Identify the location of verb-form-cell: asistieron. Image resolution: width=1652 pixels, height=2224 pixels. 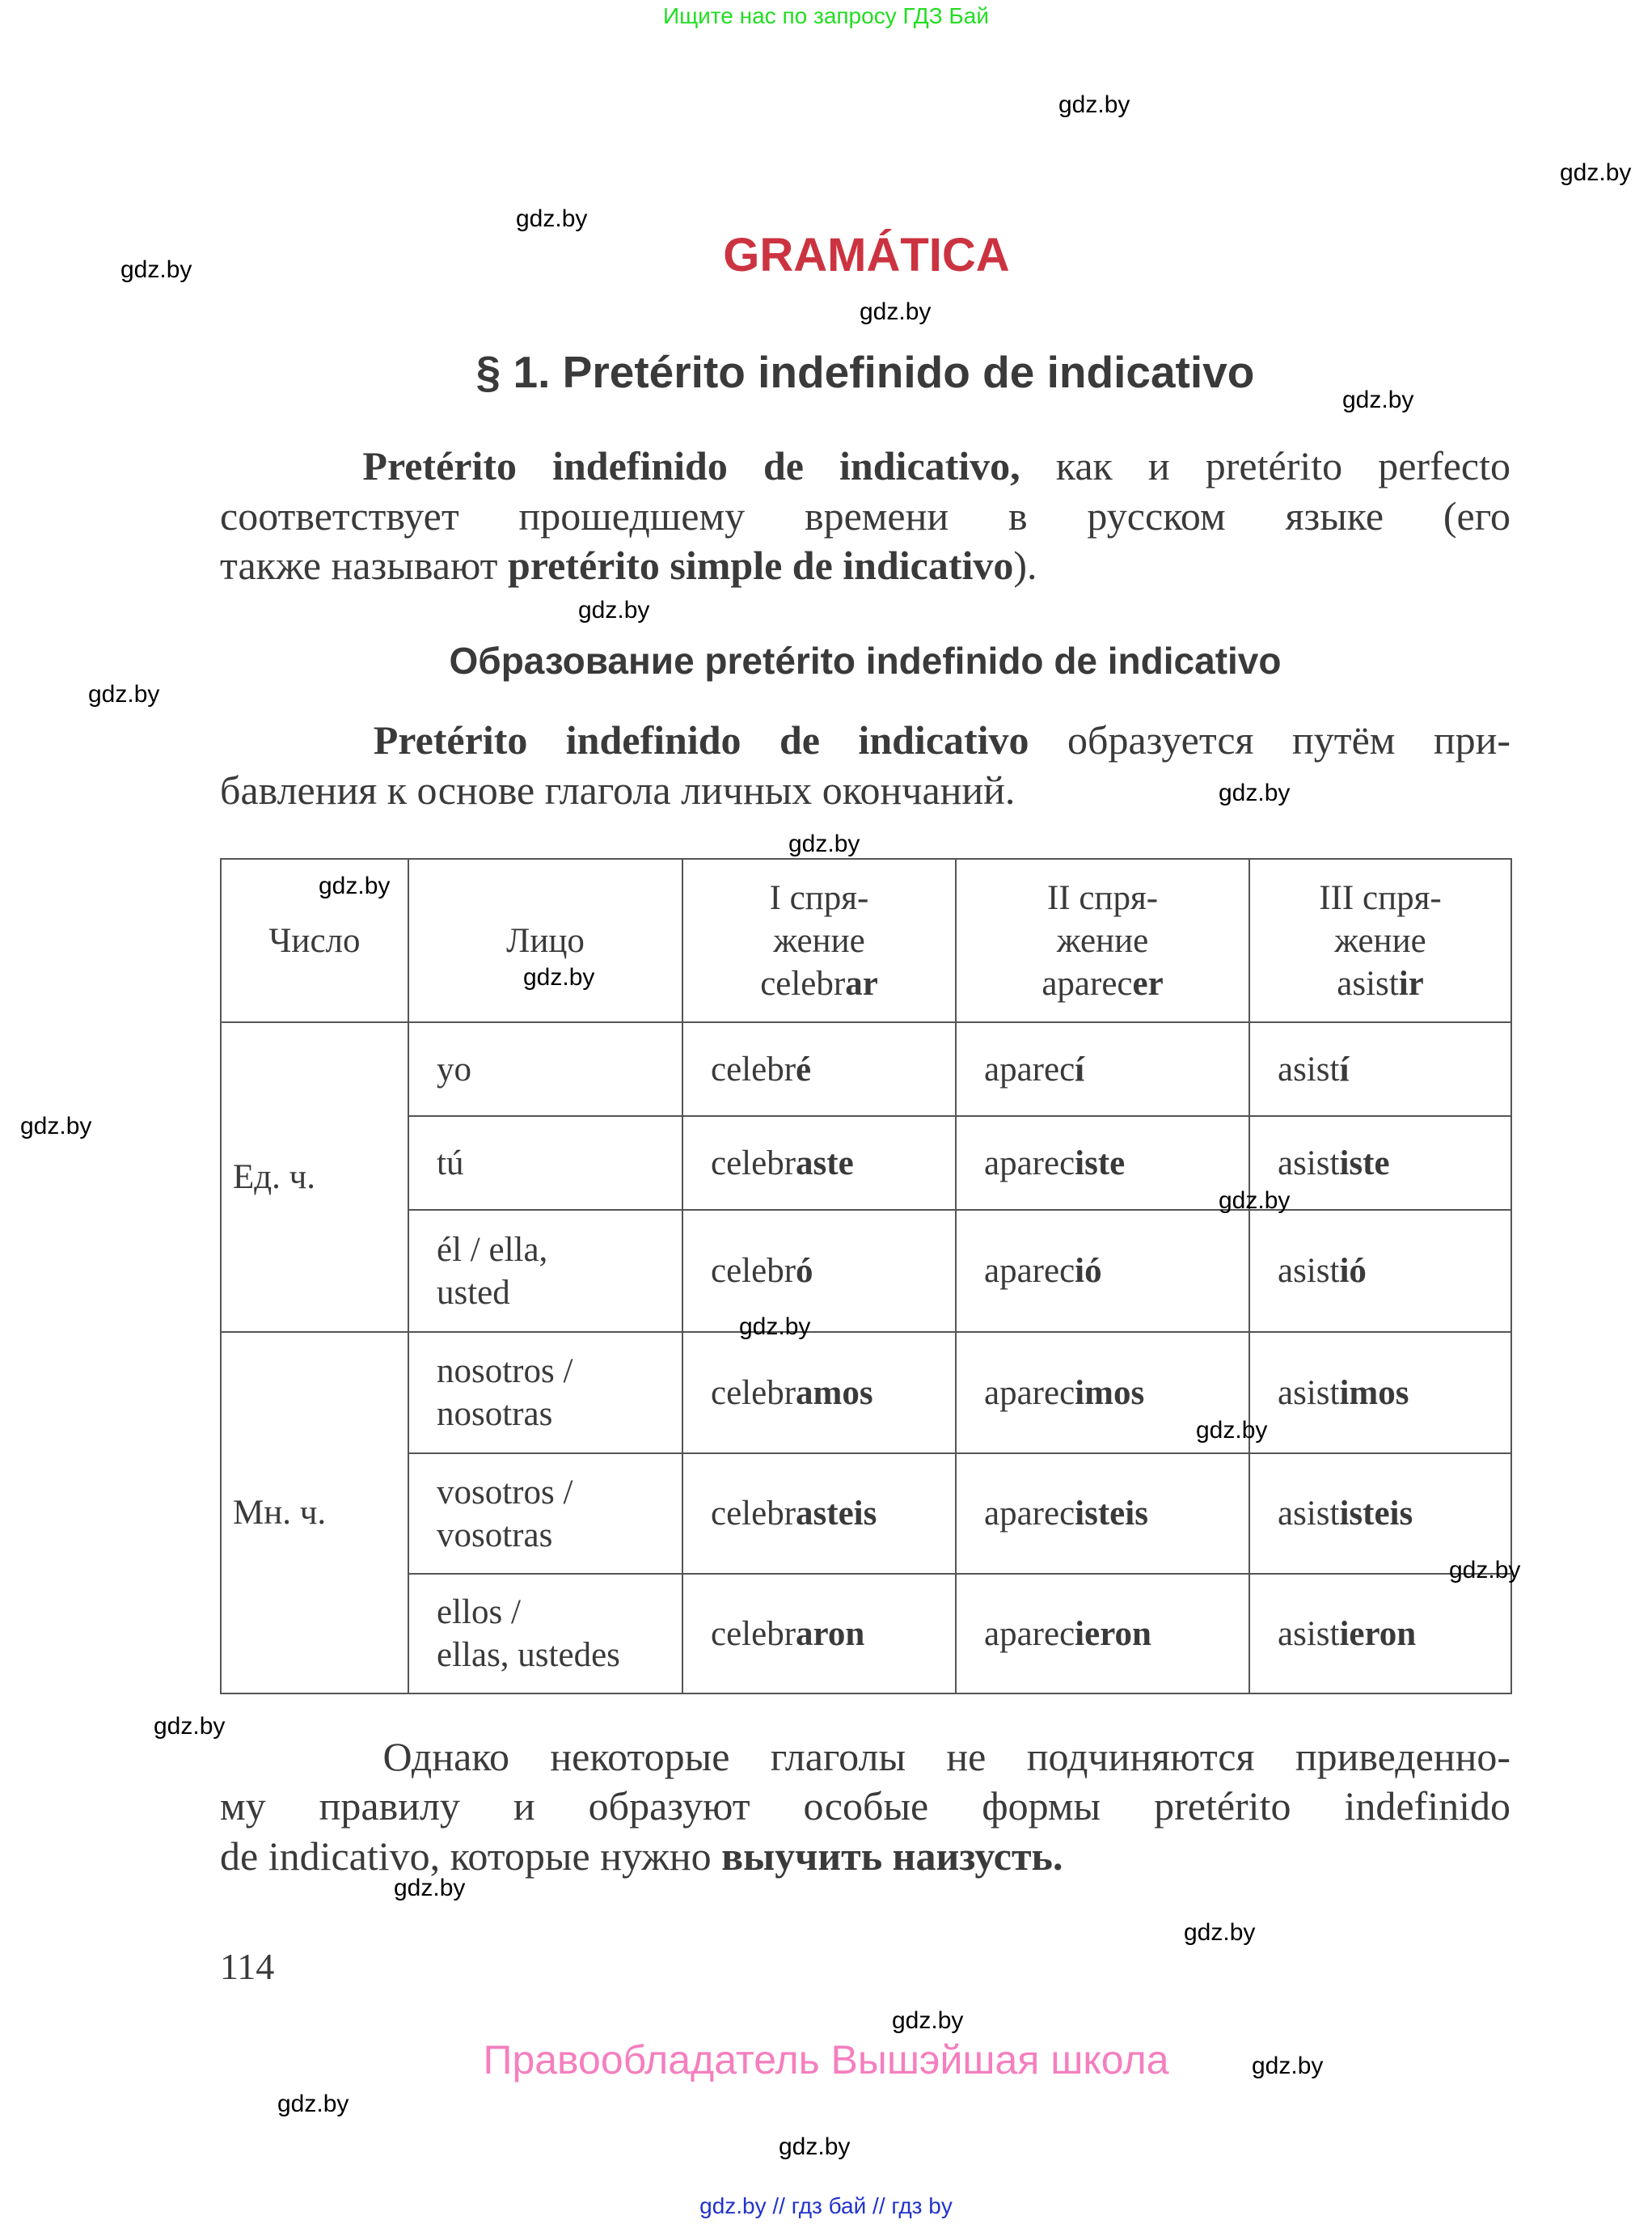
(1380, 1633).